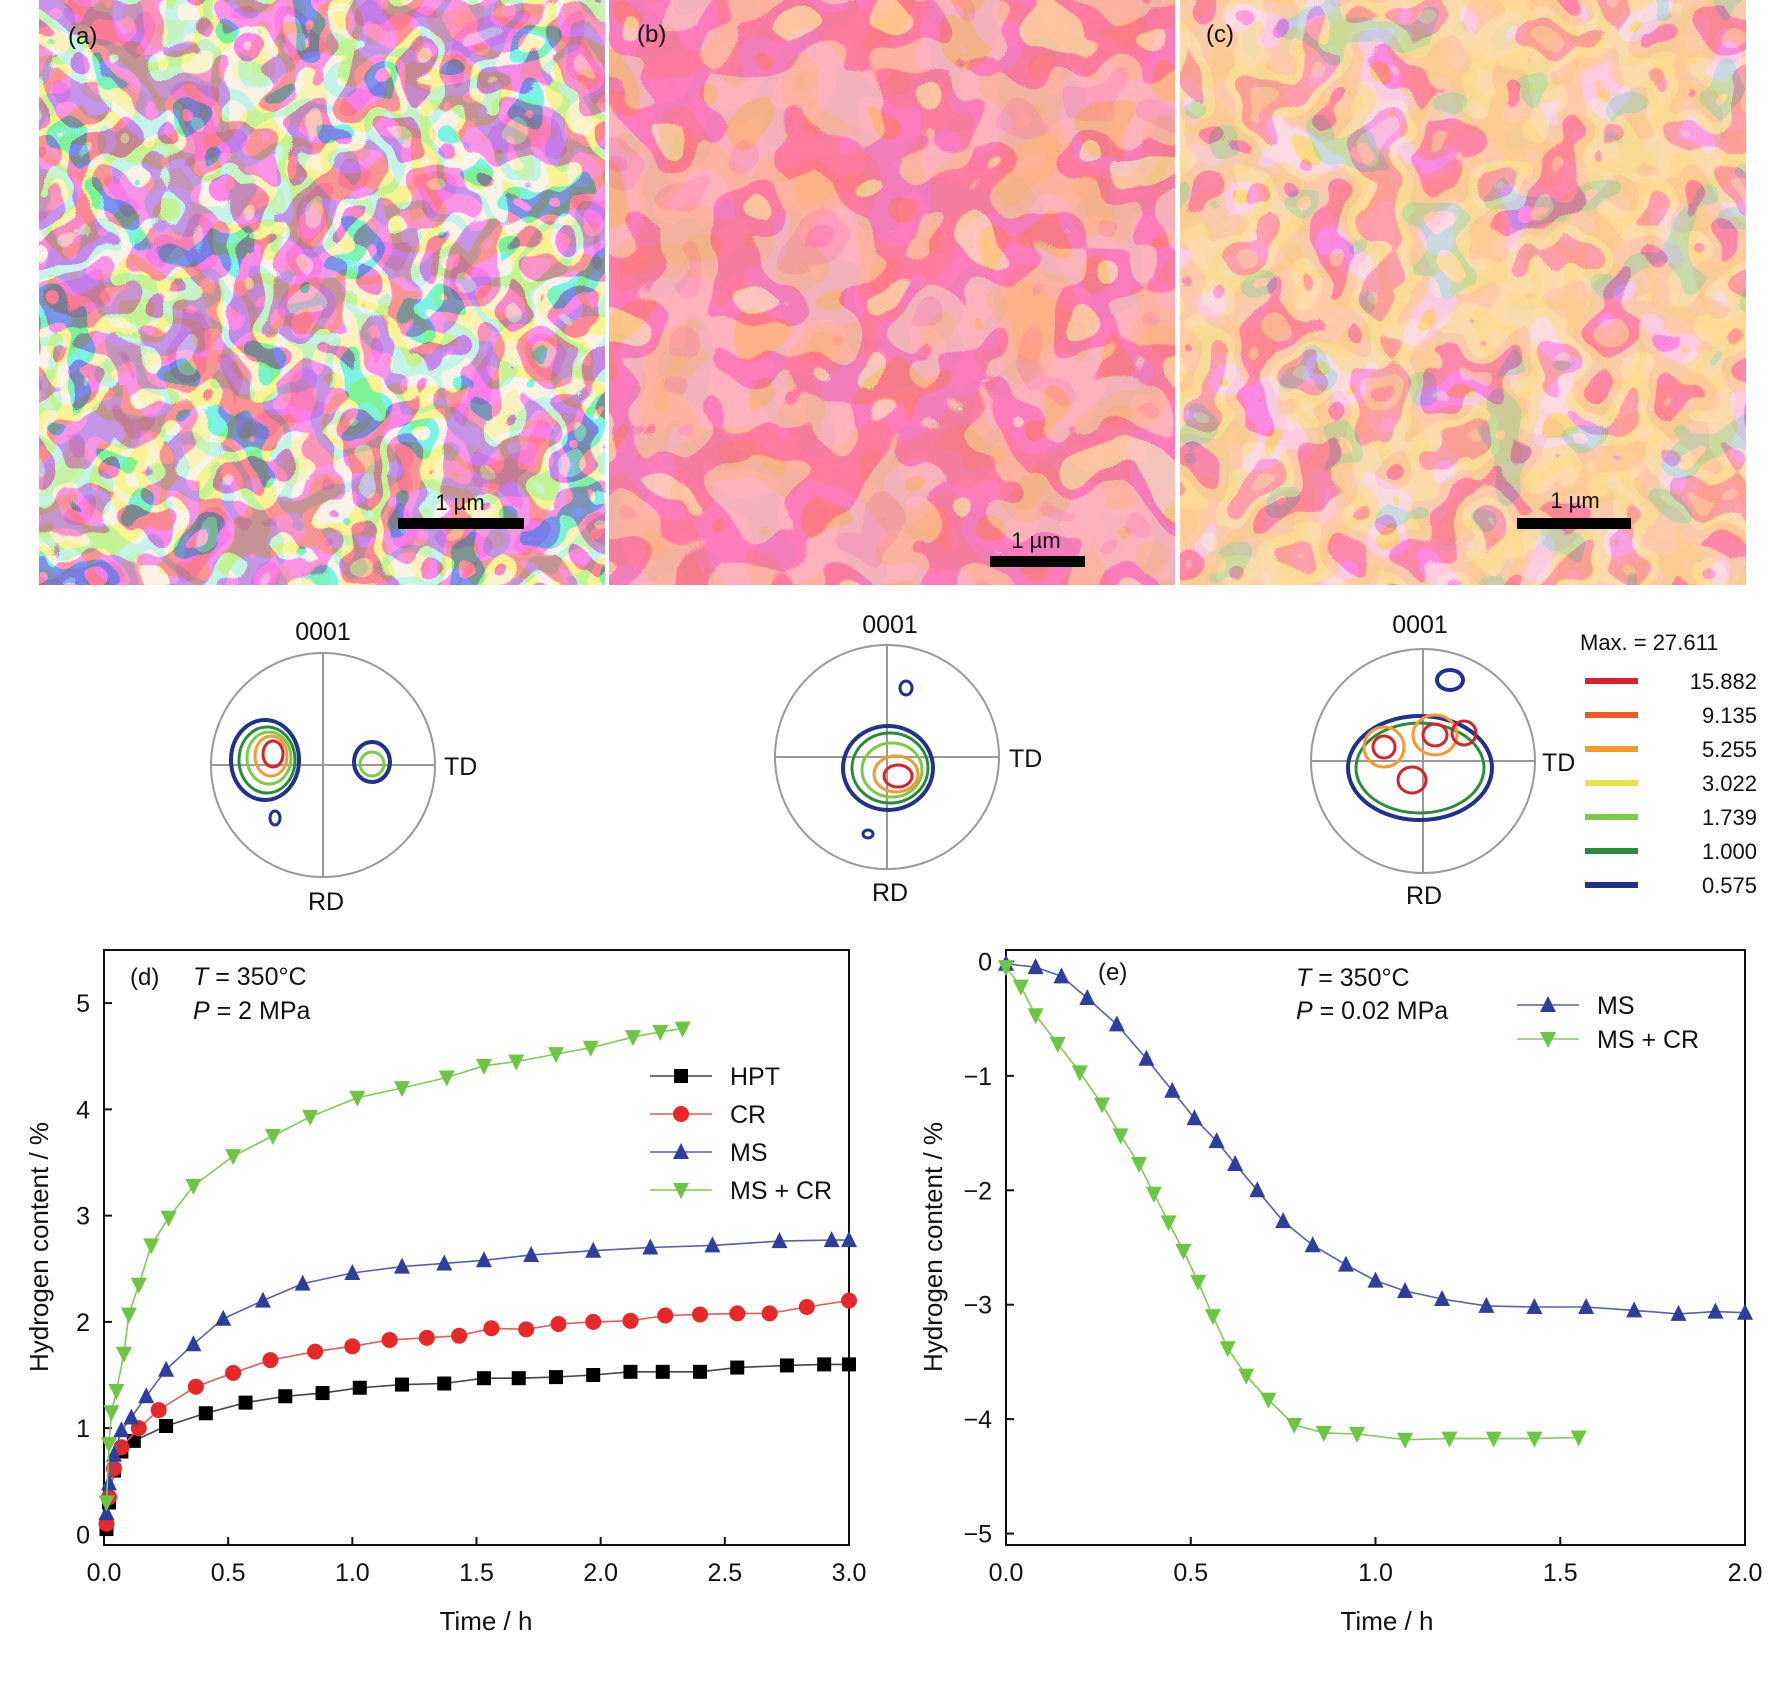 The height and width of the screenshot is (1683, 1772). Describe the element at coordinates (977, 1535) in the screenshot. I see `y-tick-label: −5` at that location.